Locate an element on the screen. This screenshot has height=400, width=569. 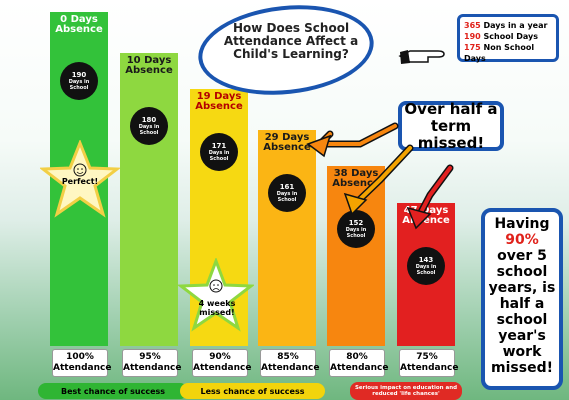
bar-absence-label: 0 Days Absence is located at coordinates (79, 24).